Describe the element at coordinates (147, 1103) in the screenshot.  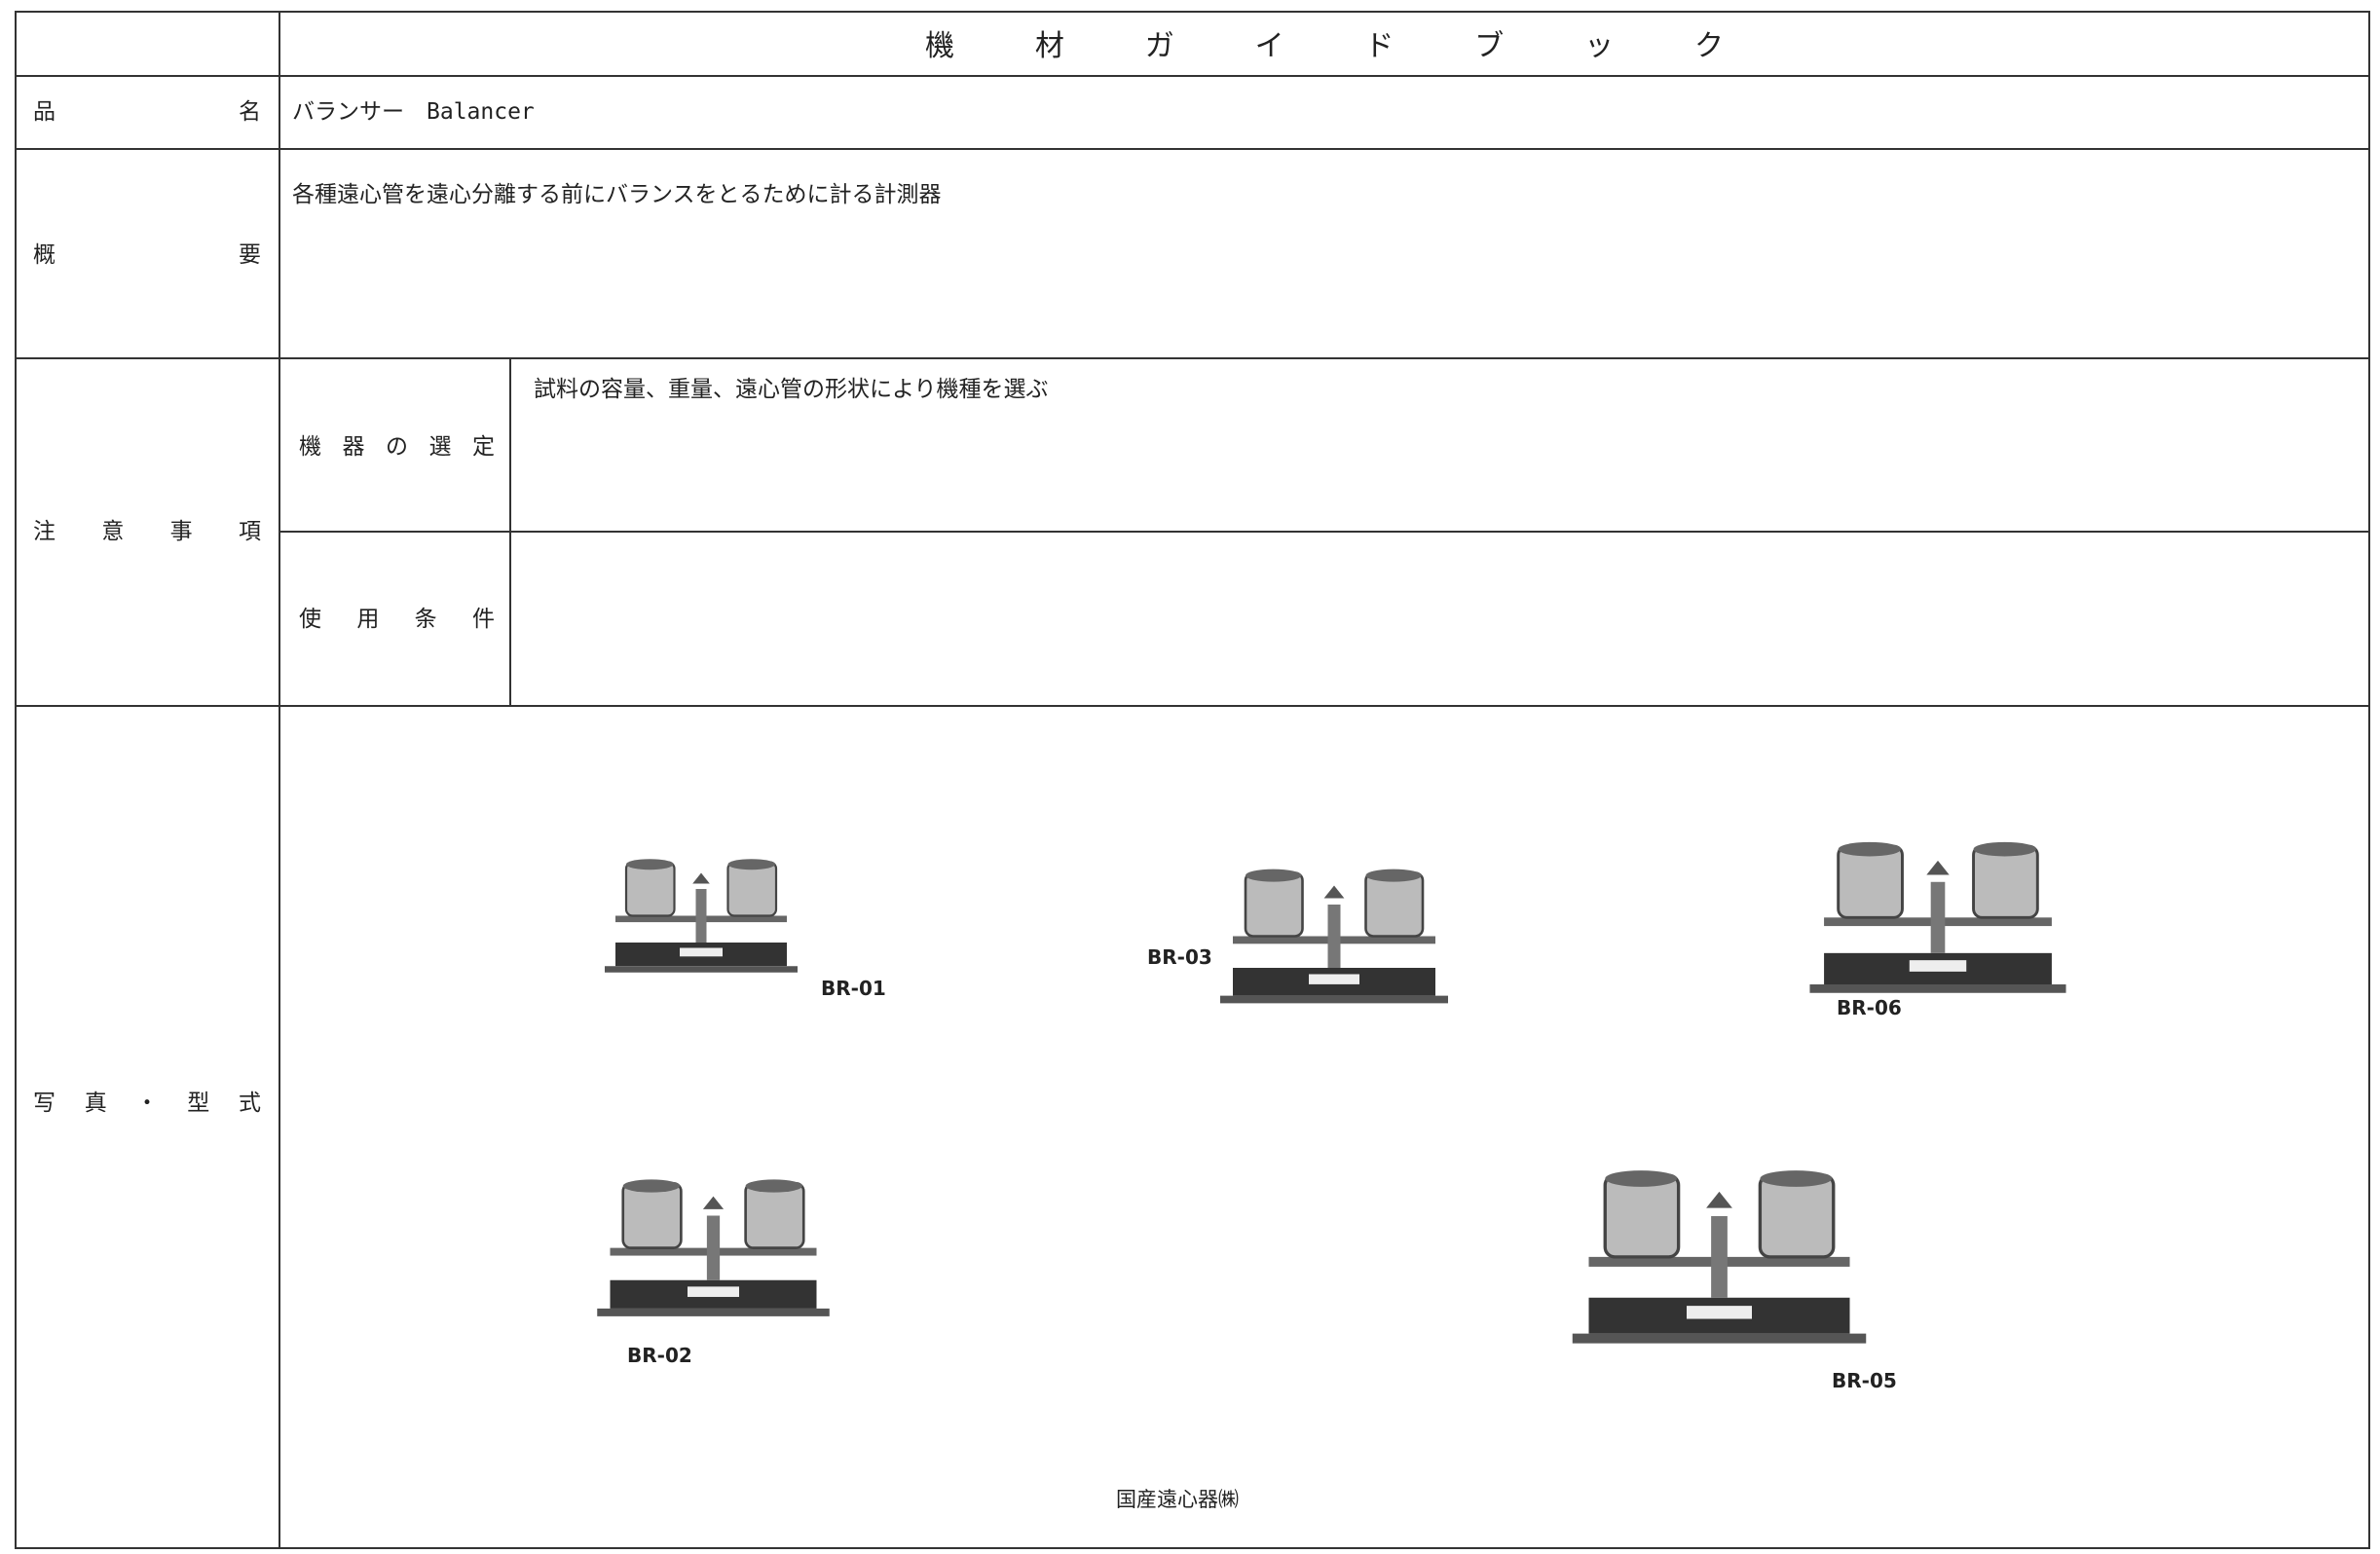
I see `row-label: 写真・型式` at that location.